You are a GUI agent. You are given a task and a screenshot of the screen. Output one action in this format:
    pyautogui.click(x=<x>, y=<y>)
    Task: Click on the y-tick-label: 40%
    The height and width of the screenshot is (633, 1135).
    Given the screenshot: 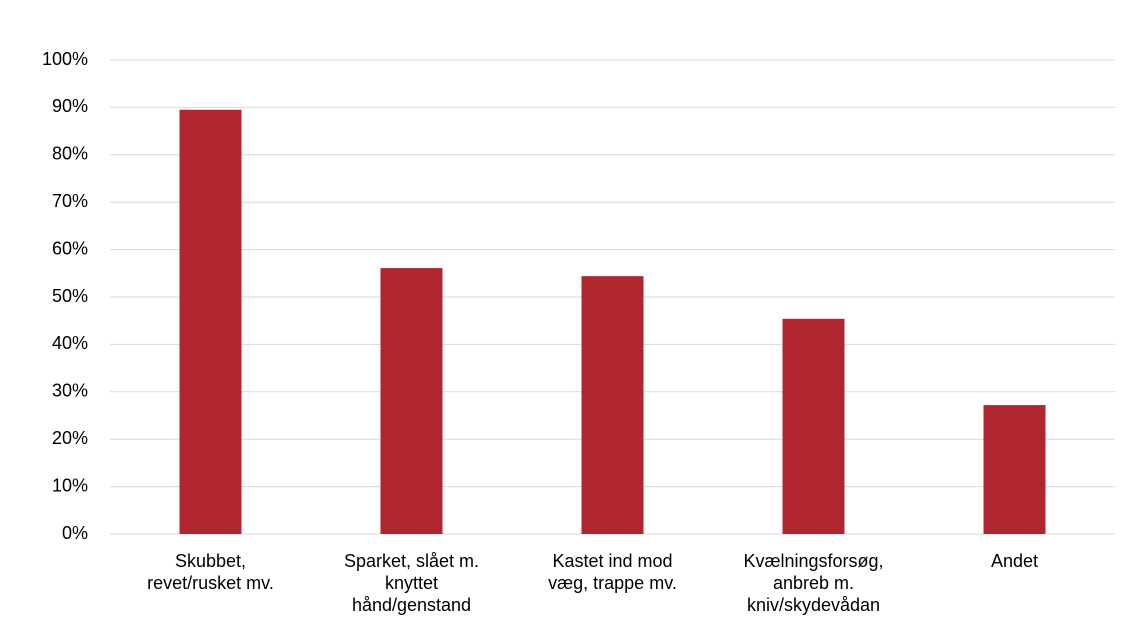 What is the action you would take?
    pyautogui.click(x=70, y=343)
    